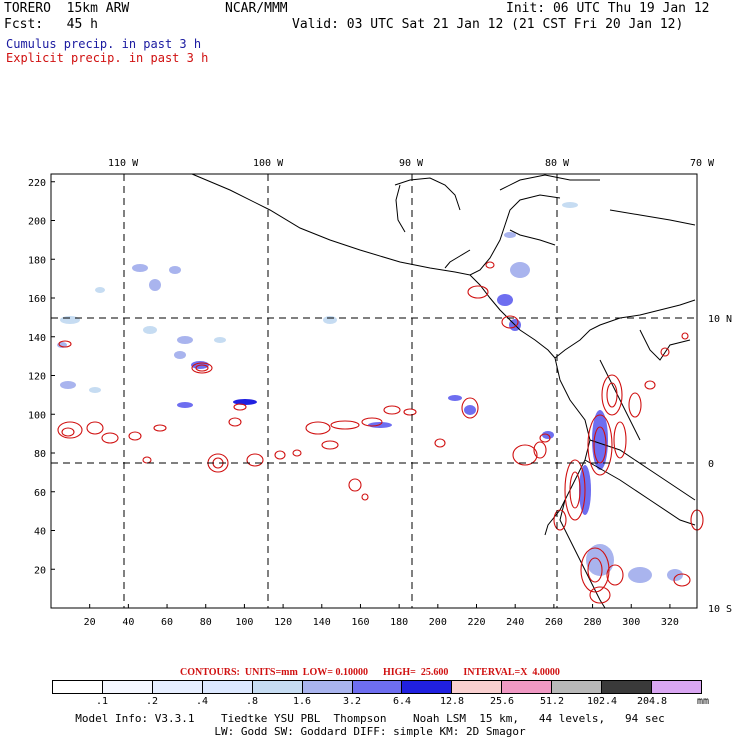 This screenshot has width=740, height=740. I want to click on model-title: TORERO 15km ARW, so click(67, 8).